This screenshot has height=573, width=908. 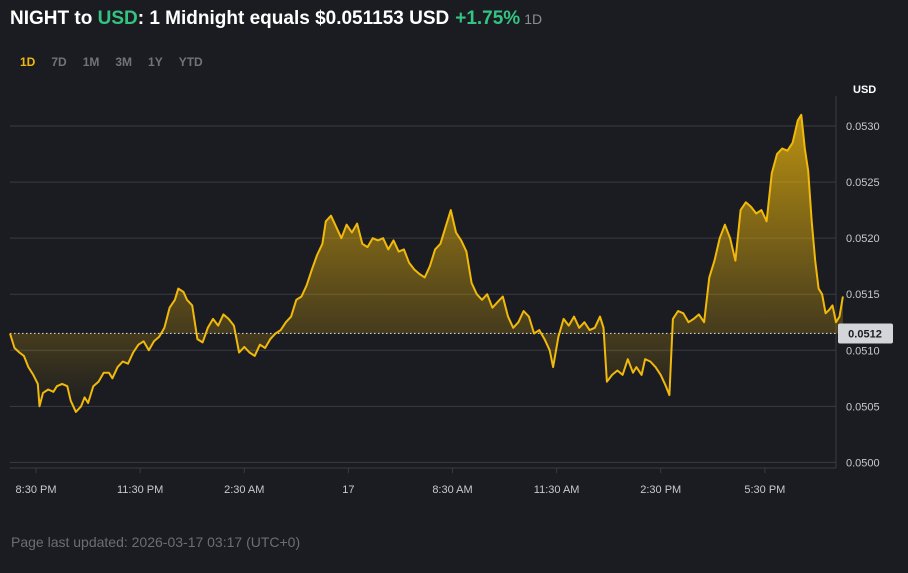 I want to click on tab-1m: 1M, so click(x=91, y=62).